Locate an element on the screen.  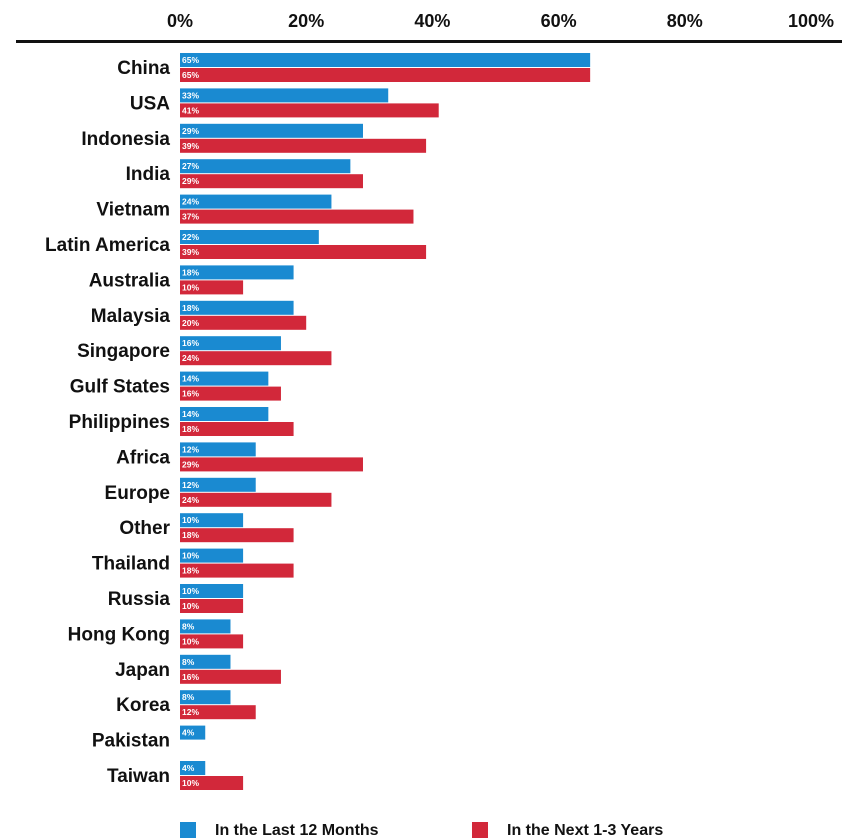
category-label: Taiwan is located at coordinates (138, 776).